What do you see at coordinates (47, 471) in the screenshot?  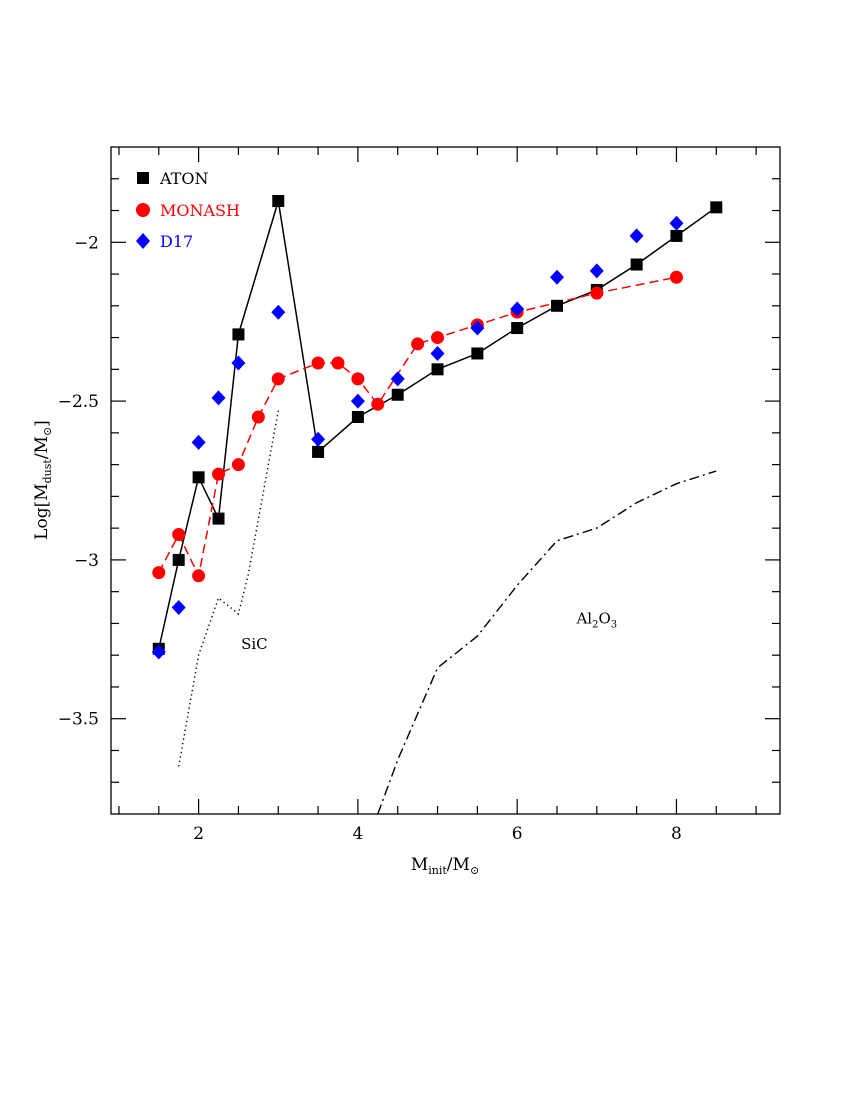 I see `y-axis-label-sub: dust` at bounding box center [47, 471].